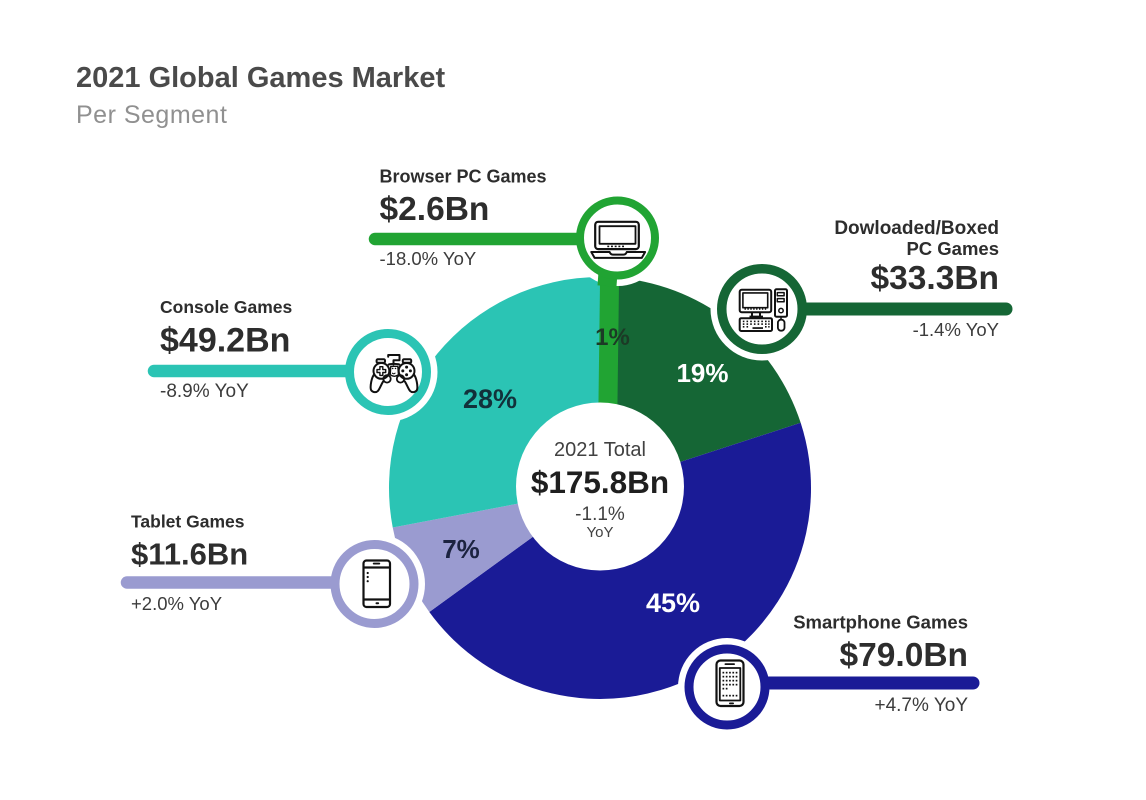  I want to click on svg-text: +2.0% YoY, so click(176, 603).